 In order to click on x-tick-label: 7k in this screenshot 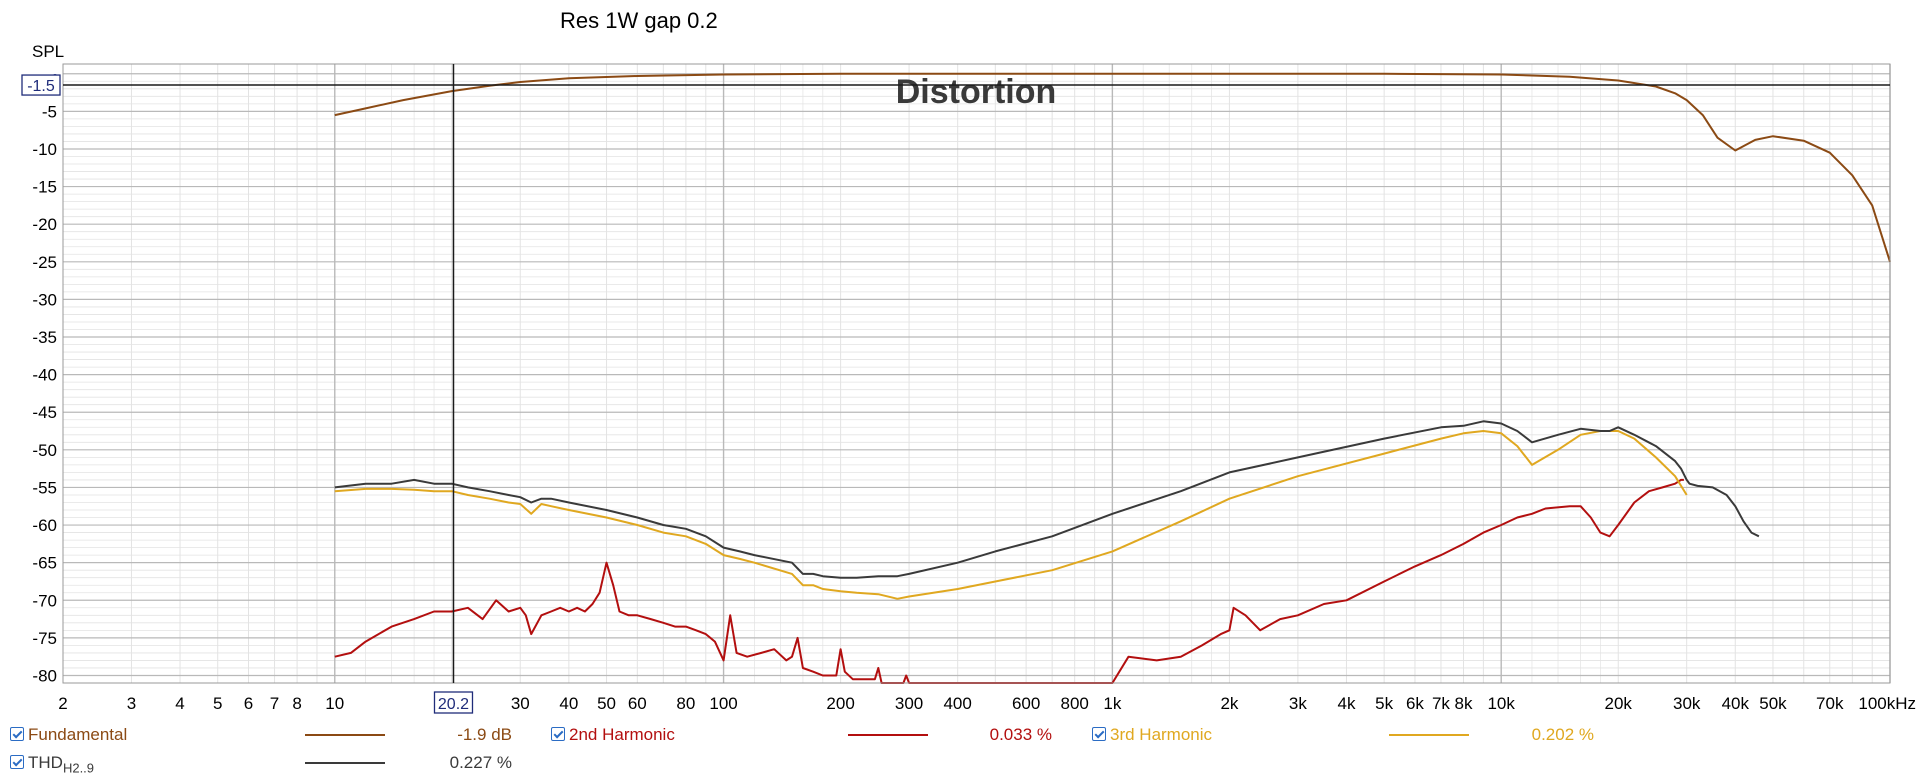, I will do `click(1441, 703)`.